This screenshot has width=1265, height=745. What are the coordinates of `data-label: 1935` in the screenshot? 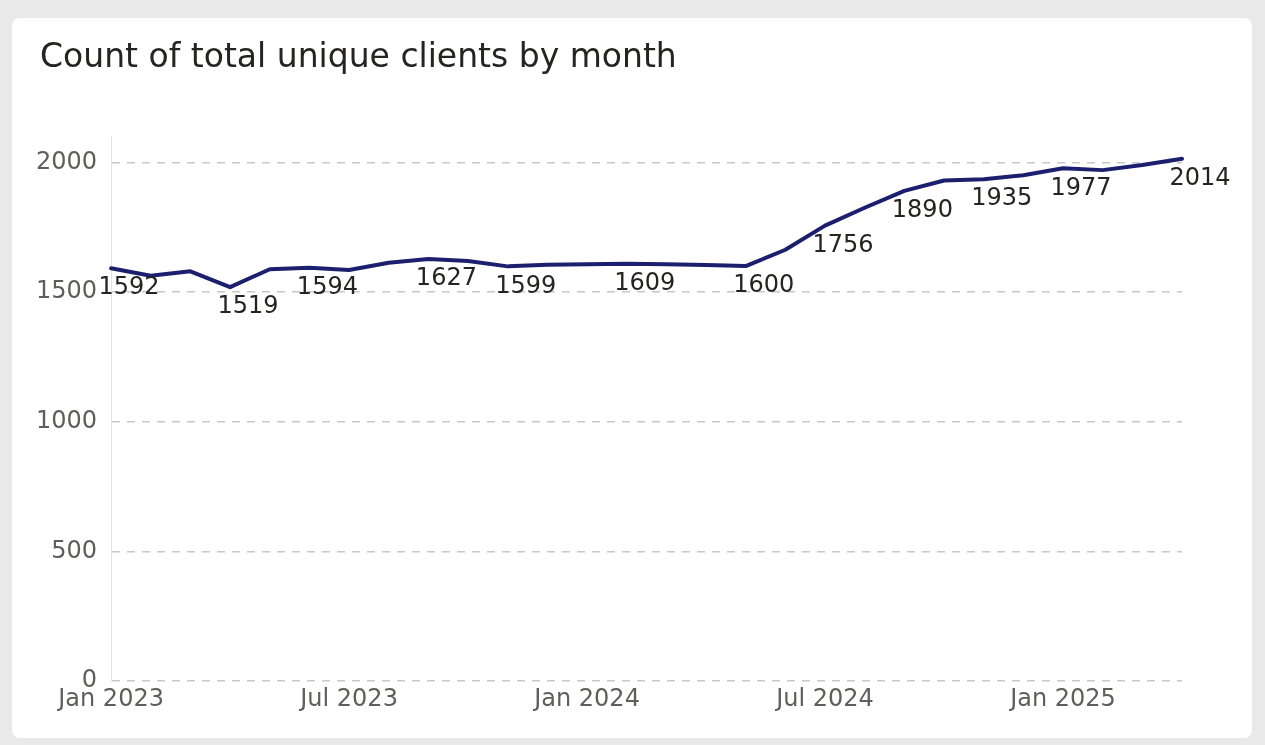 It's located at (1002, 197).